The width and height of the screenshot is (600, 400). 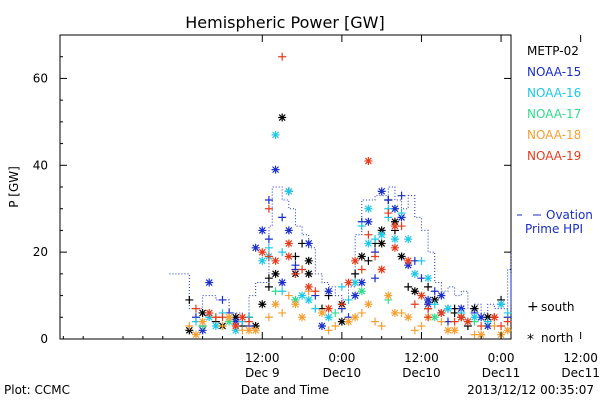 I want to click on south-marker-label: south, so click(x=558, y=307).